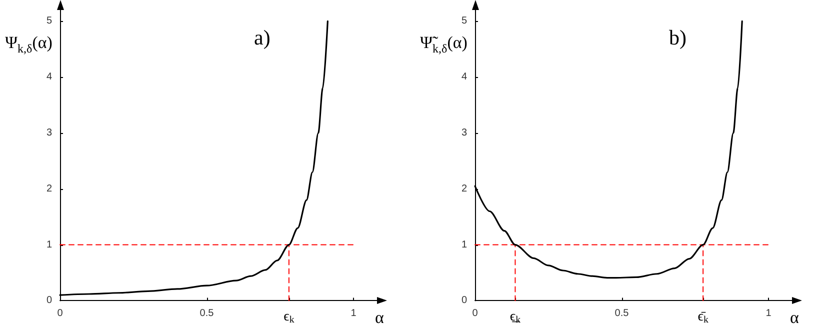 The width and height of the screenshot is (830, 325). What do you see at coordinates (677, 38) in the screenshot?
I see `text: b)` at bounding box center [677, 38].